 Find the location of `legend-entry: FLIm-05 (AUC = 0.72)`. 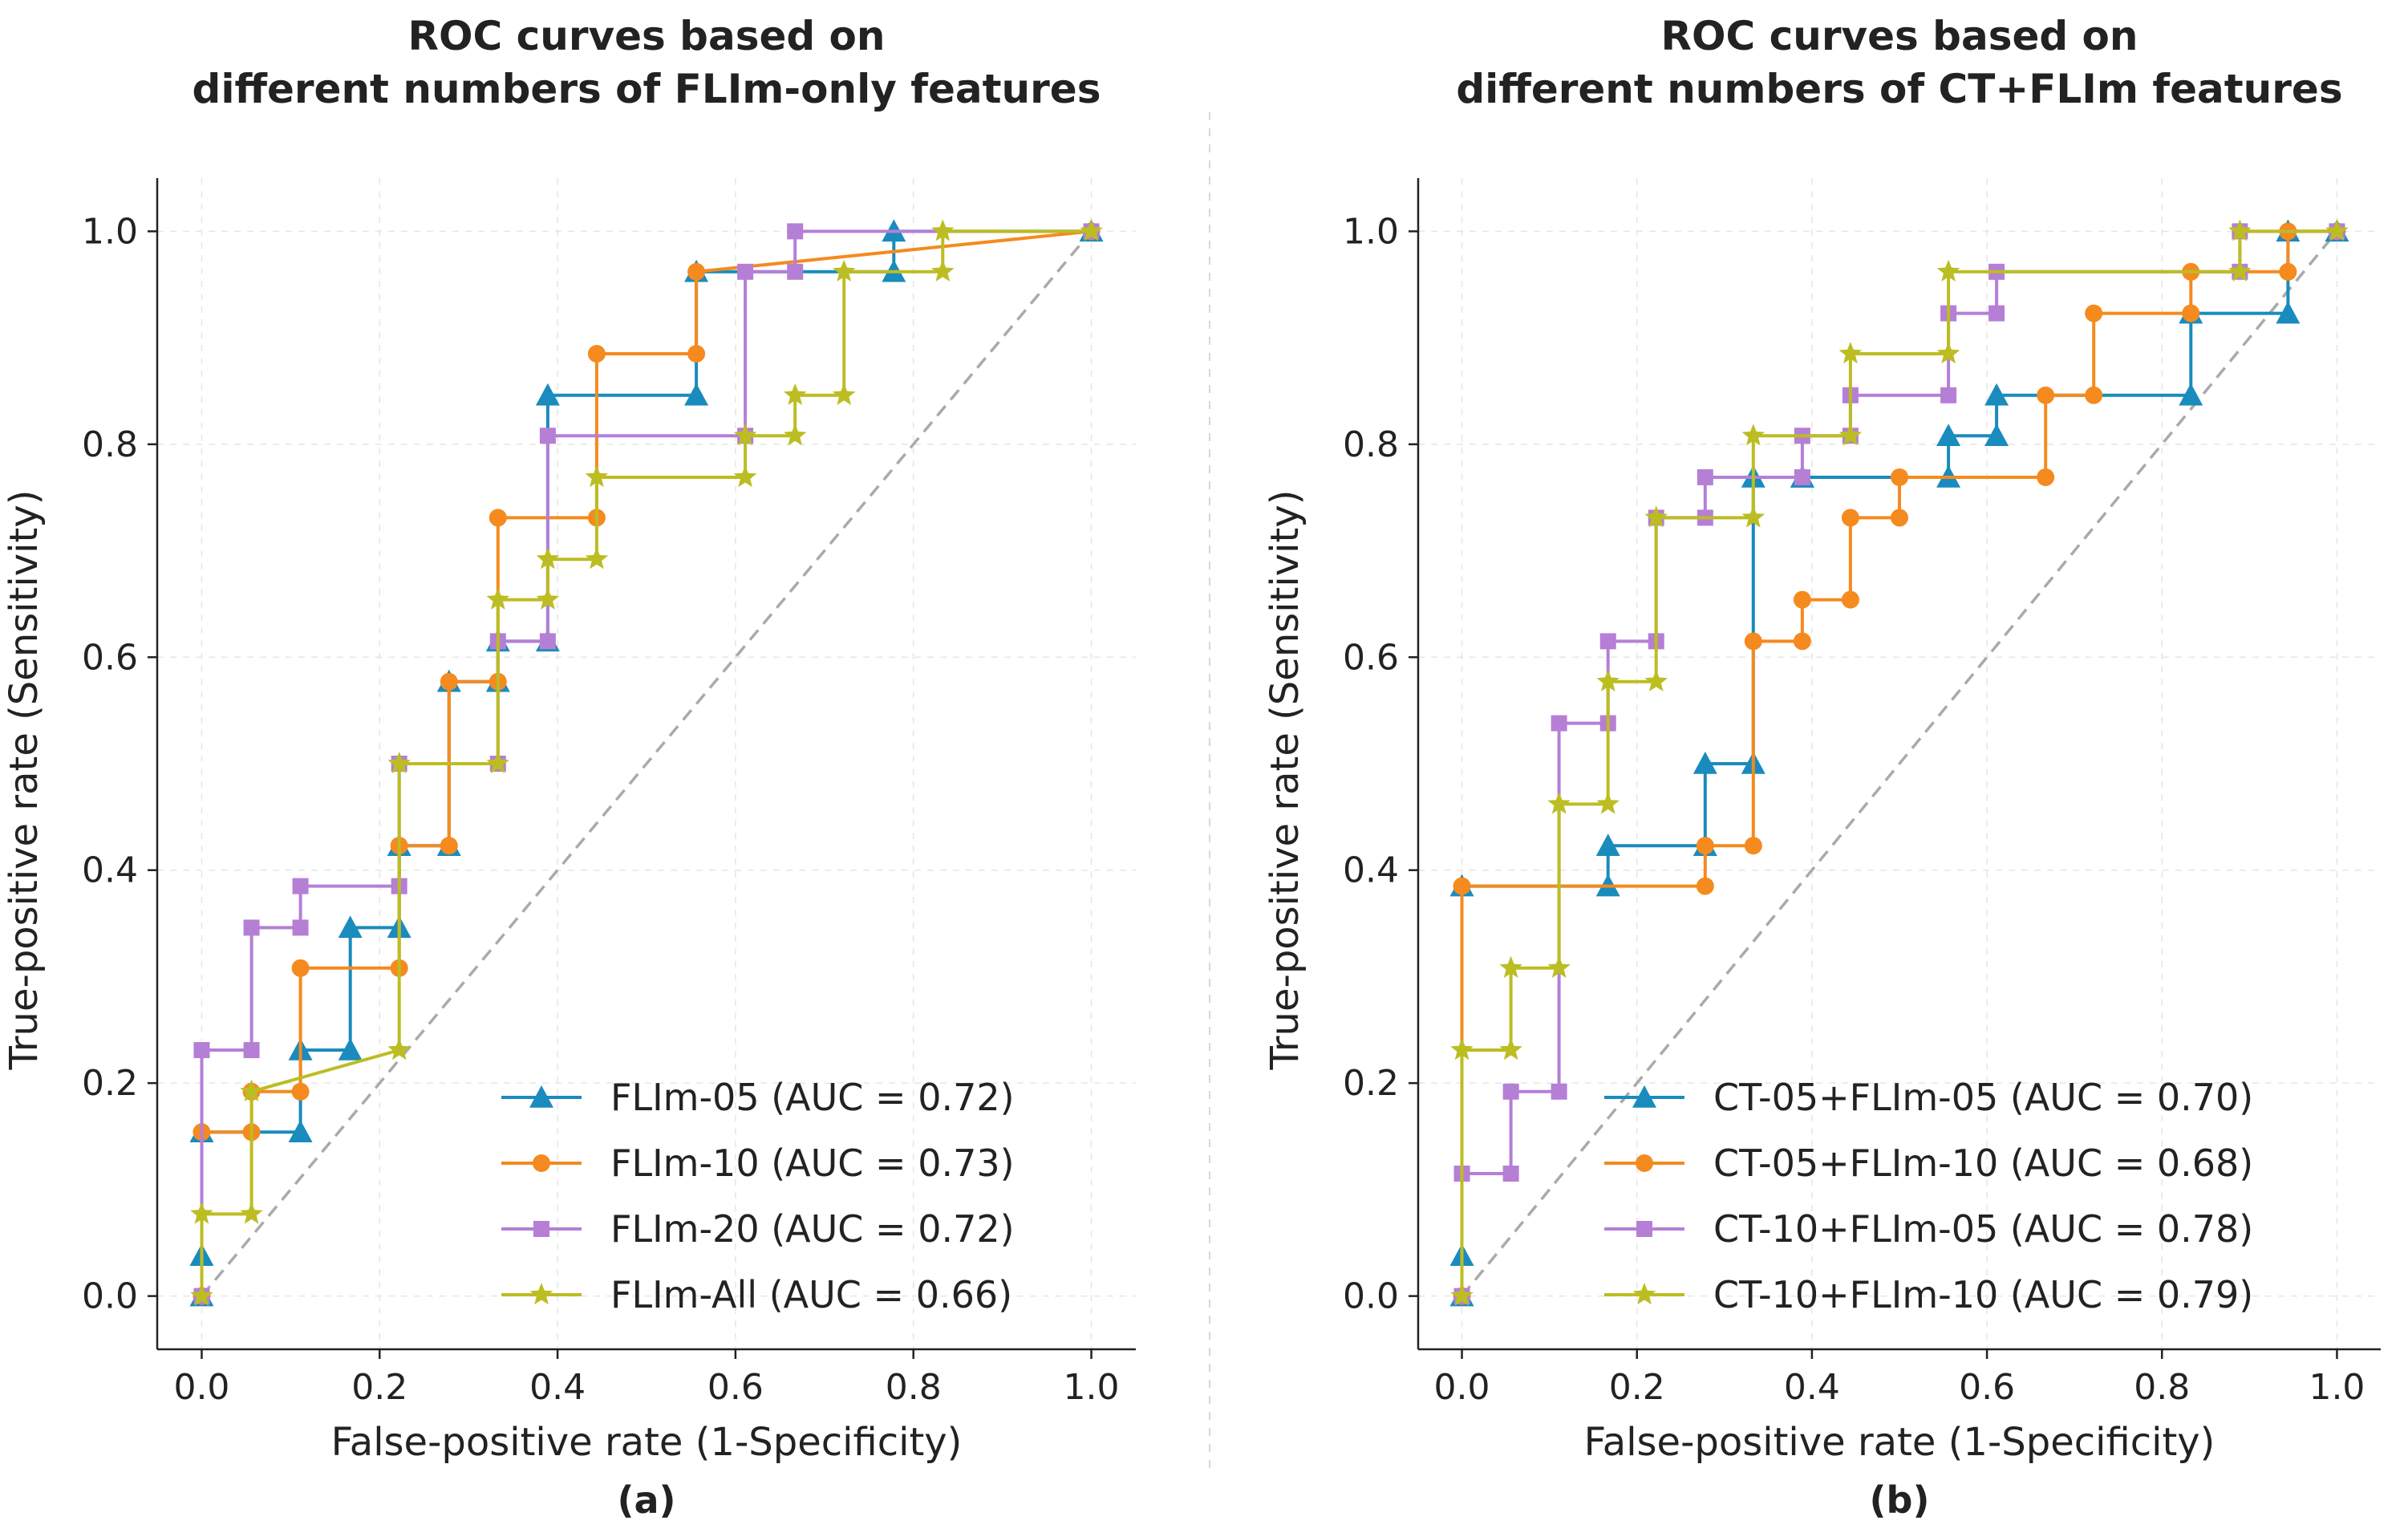

legend-entry: FLIm-05 (AUC = 0.72) is located at coordinates (758, 1097).